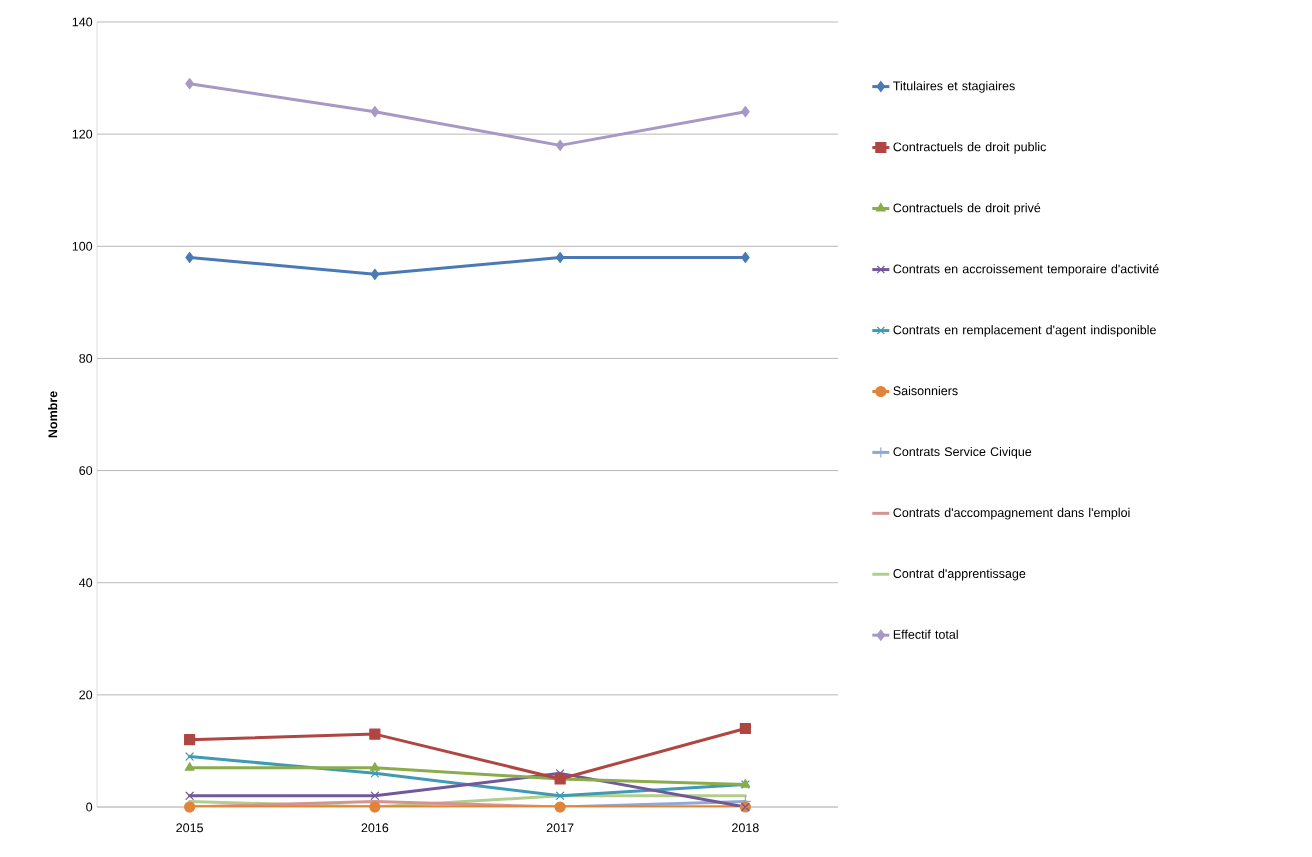 Image resolution: width=1312 pixels, height=857 pixels. I want to click on legend-label: Titulaires et stagiaires, so click(954, 87).